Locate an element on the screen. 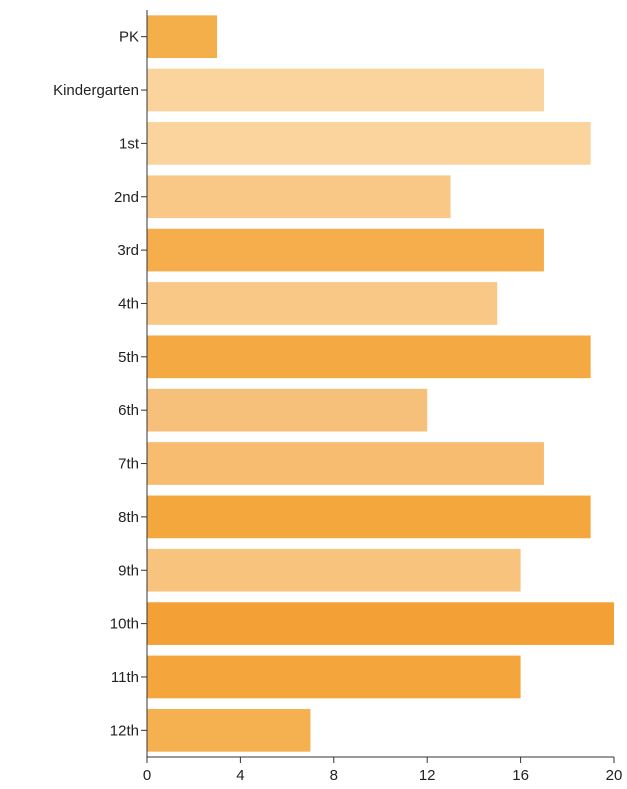  bar-12th is located at coordinates (229, 730).